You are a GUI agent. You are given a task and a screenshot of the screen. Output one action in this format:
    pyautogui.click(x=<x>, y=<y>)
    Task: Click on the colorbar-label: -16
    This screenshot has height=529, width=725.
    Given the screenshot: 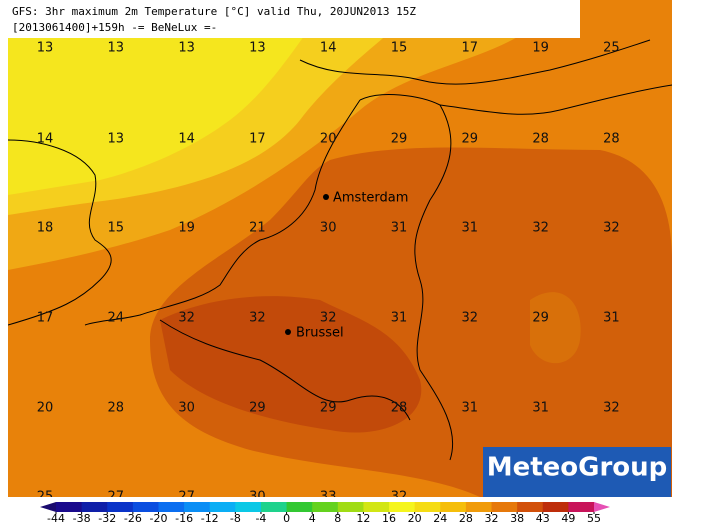 What is the action you would take?
    pyautogui.click(x=184, y=518)
    